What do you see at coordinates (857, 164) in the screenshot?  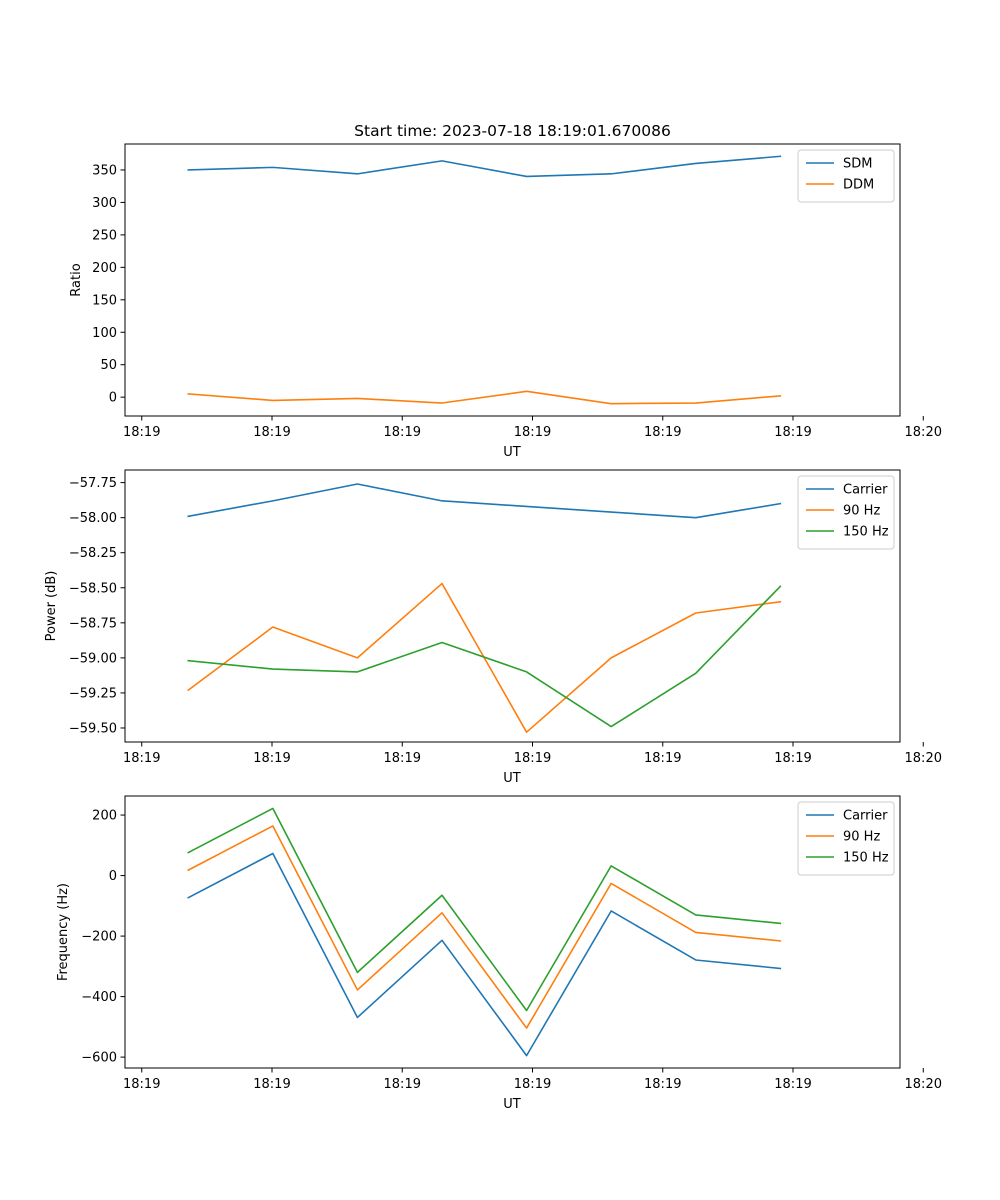 I see `ratio-legend-label: SDM` at bounding box center [857, 164].